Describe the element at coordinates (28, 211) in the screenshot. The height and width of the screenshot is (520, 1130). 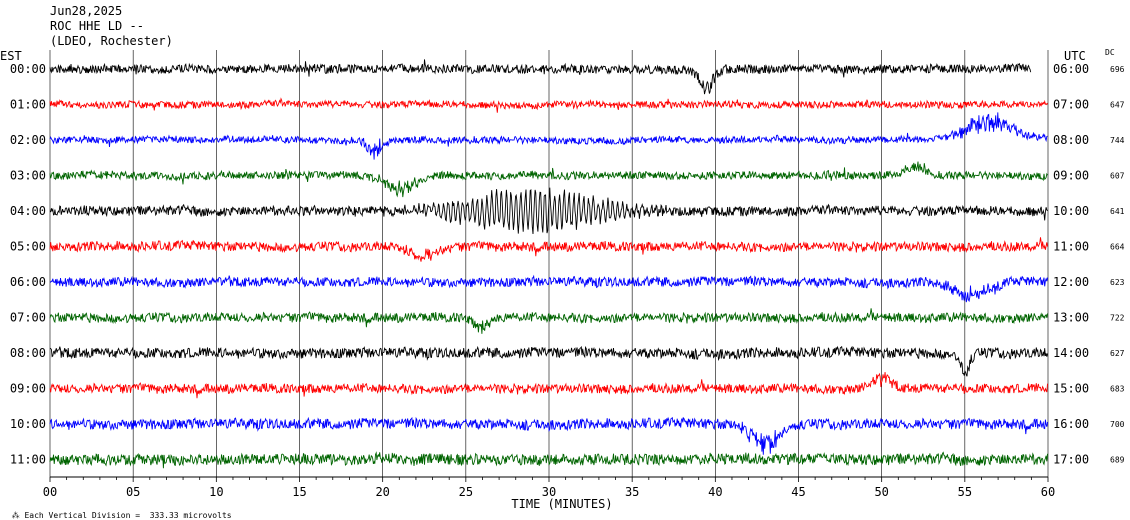
I see `est-label-04:00: 04:00` at that location.